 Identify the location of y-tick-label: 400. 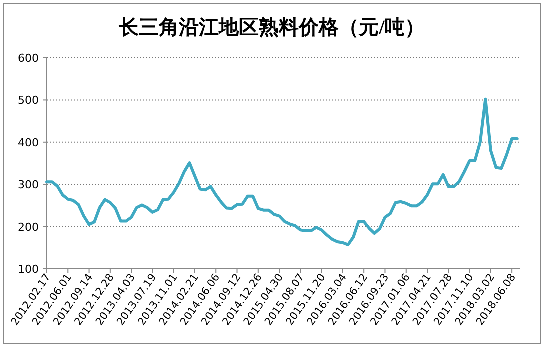
(28, 143).